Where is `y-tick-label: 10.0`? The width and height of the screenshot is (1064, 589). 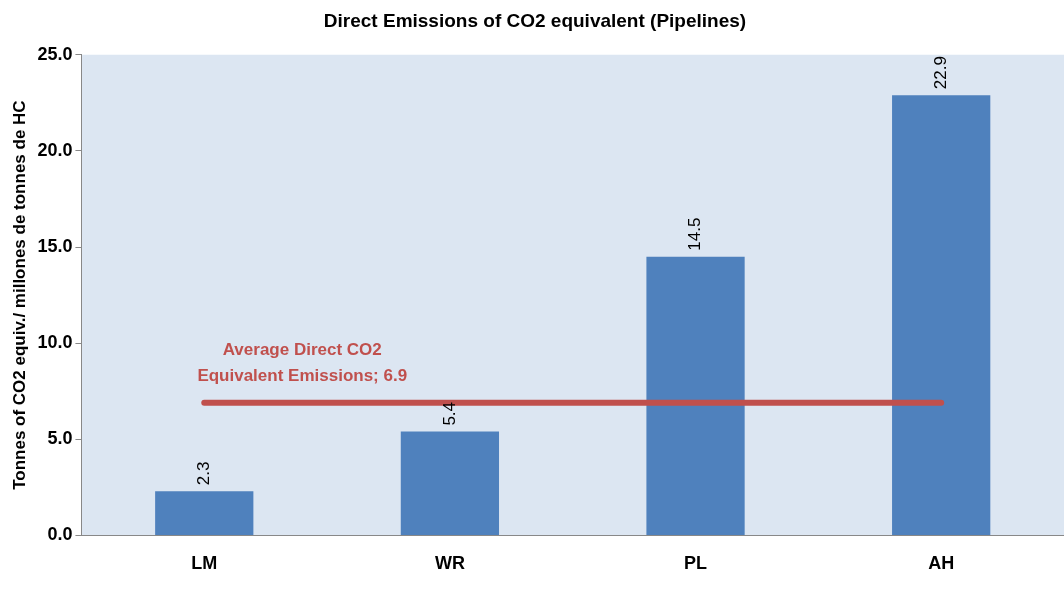 y-tick-label: 10.0 is located at coordinates (55, 342).